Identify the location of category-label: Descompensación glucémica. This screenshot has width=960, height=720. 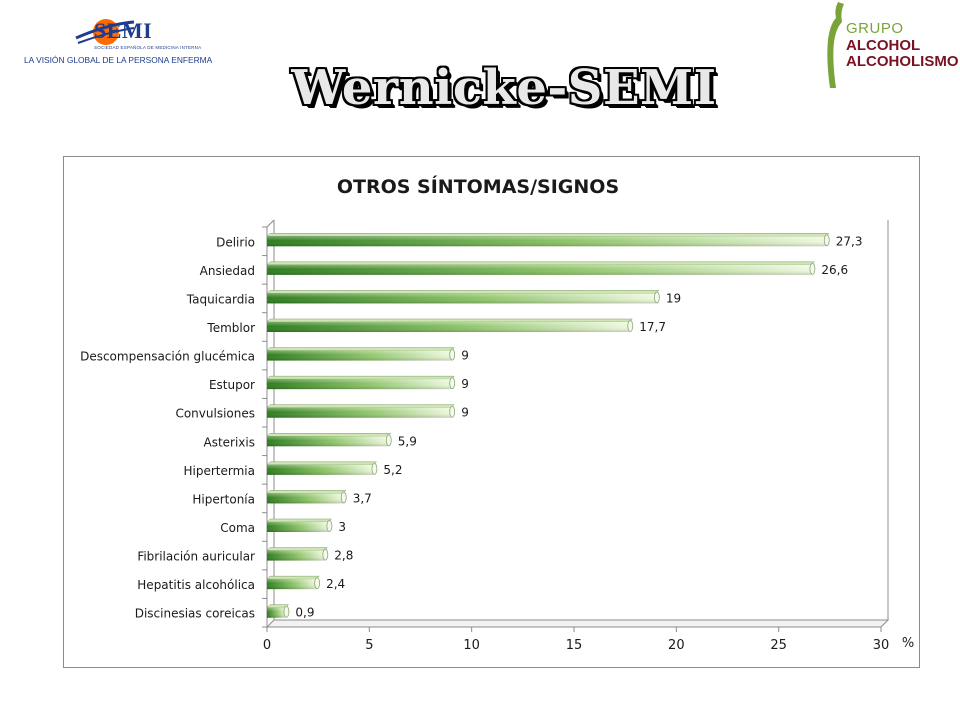
(167, 357).